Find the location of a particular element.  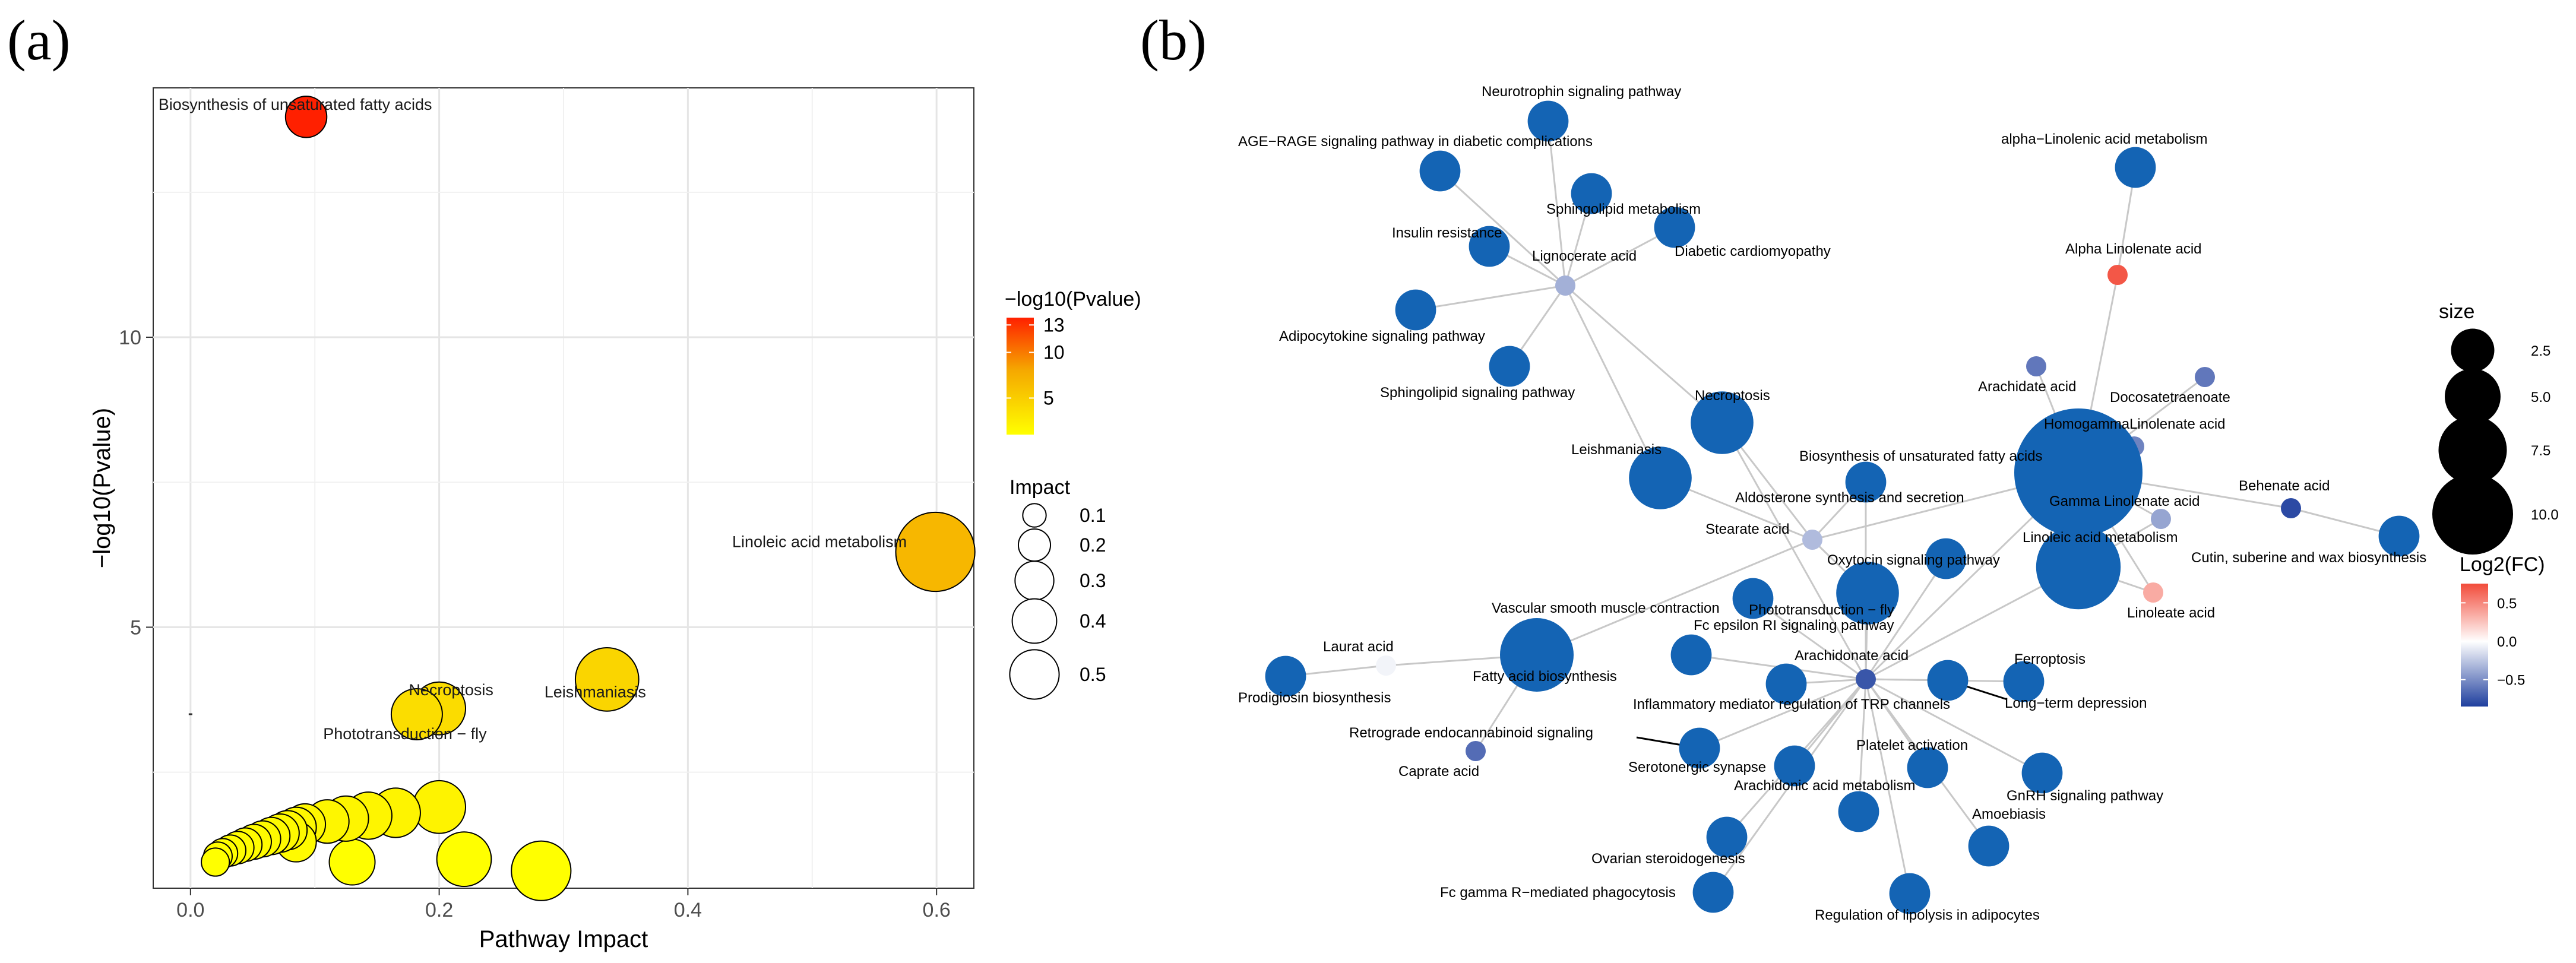

node-label: Alpha Linolenate acid is located at coordinates (2133, 249).